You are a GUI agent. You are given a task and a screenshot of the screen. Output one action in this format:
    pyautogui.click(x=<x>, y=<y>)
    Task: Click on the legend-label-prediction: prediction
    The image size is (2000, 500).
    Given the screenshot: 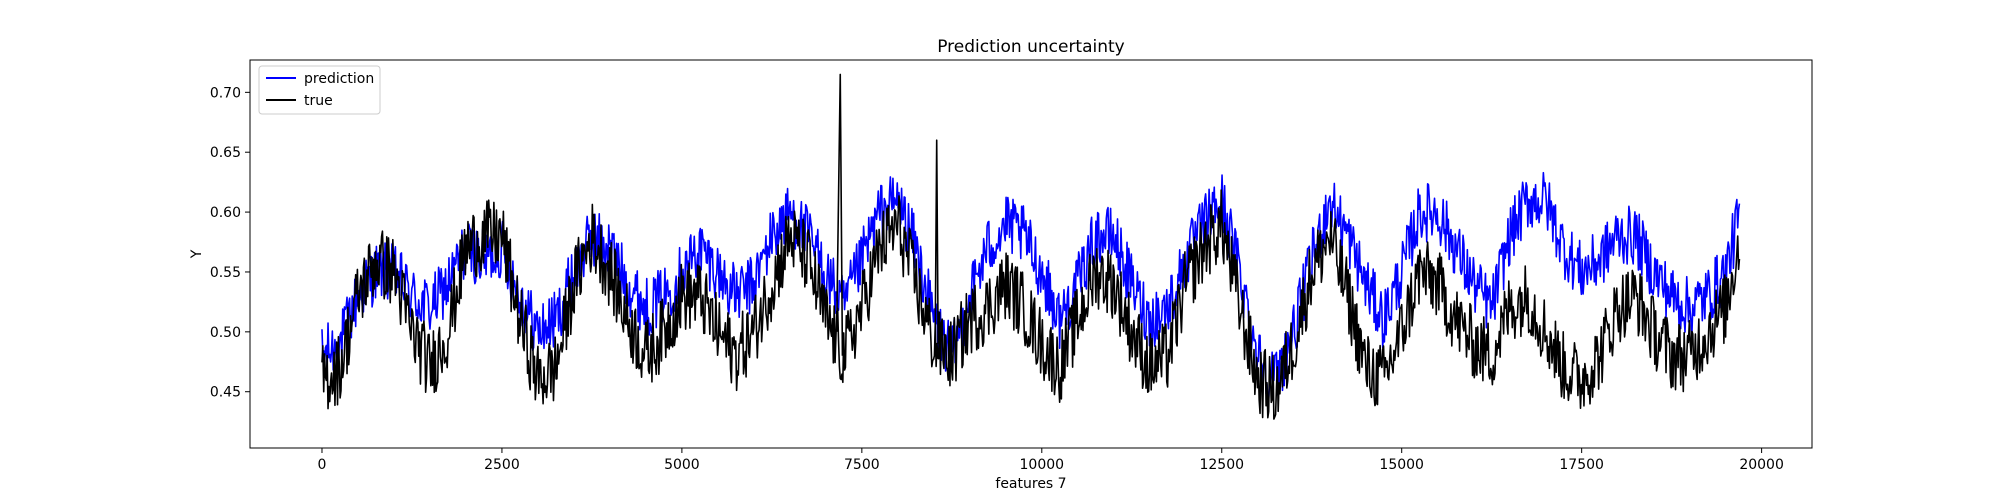 What is the action you would take?
    pyautogui.click(x=339, y=79)
    